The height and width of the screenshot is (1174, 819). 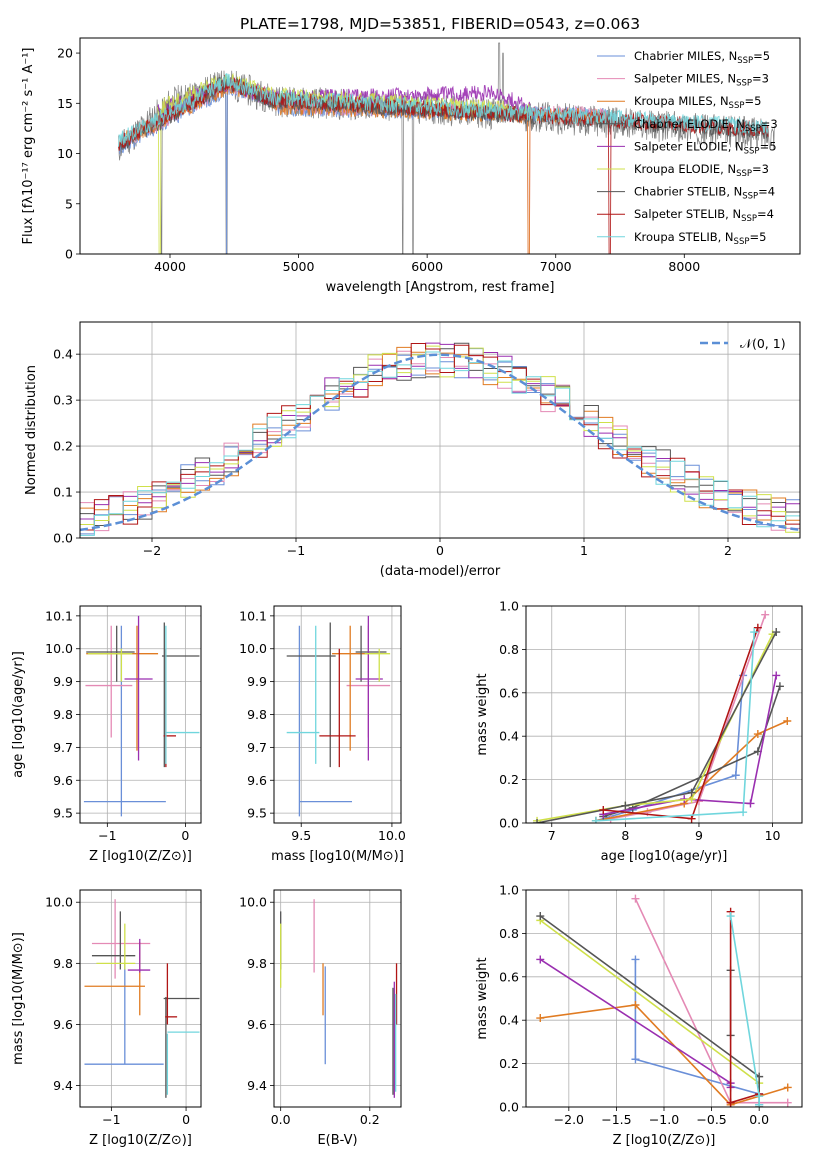 What do you see at coordinates (556, 266) in the screenshot?
I see `x-tick-label: 7000` at bounding box center [556, 266].